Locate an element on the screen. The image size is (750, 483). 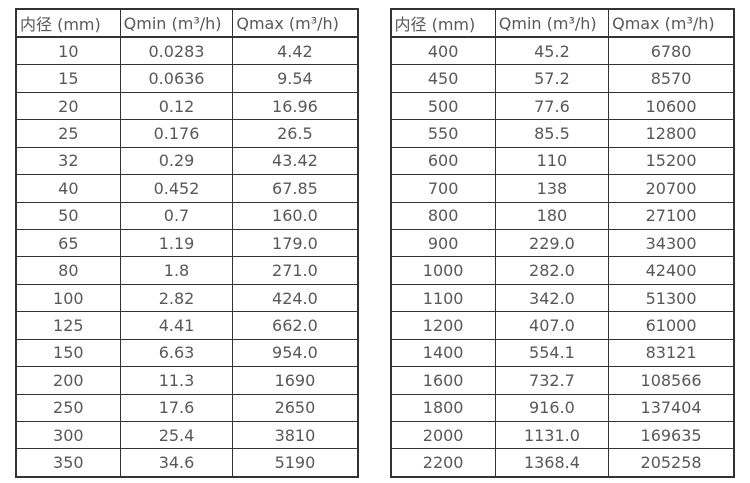
table-cell: 45.2 is located at coordinates (552, 51).